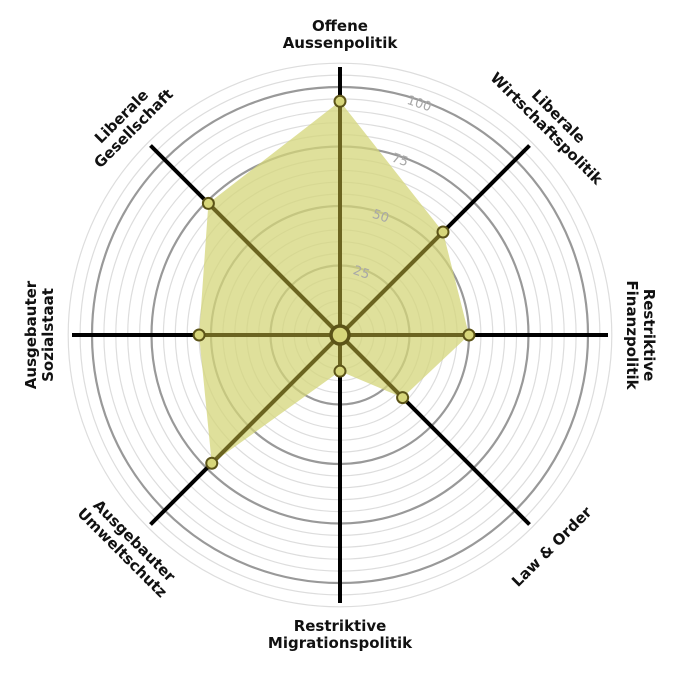  Describe the element at coordinates (361, 273) in the screenshot. I see `tick-label: 25` at that location.